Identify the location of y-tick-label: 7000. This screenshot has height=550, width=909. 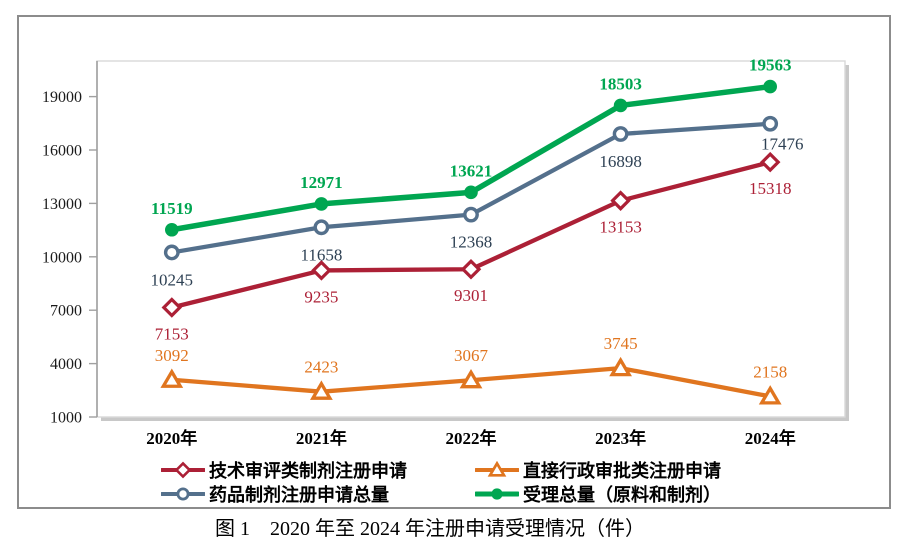
(66, 311).